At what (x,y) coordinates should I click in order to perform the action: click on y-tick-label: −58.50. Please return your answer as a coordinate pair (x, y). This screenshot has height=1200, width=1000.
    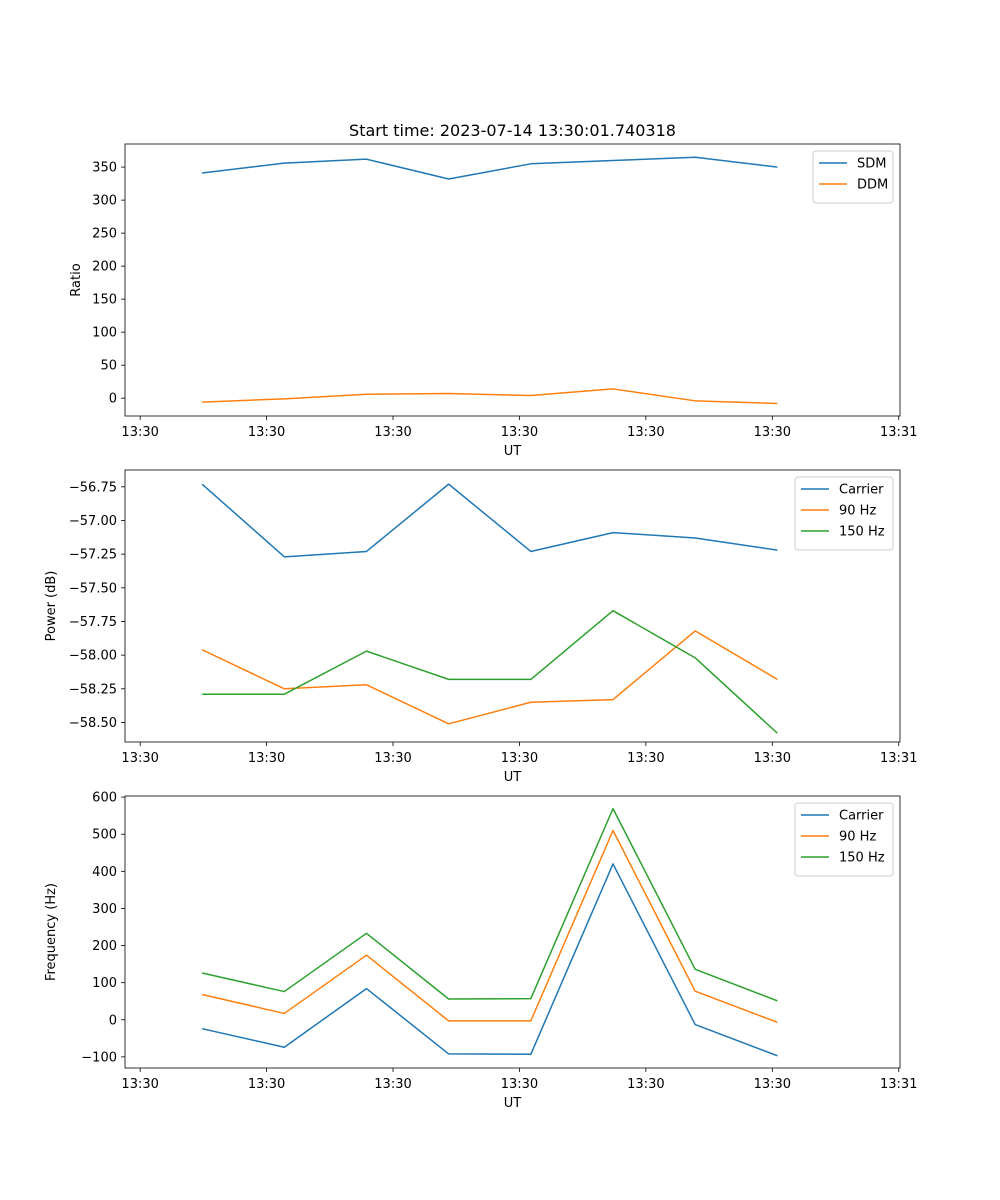
    Looking at the image, I should click on (93, 723).